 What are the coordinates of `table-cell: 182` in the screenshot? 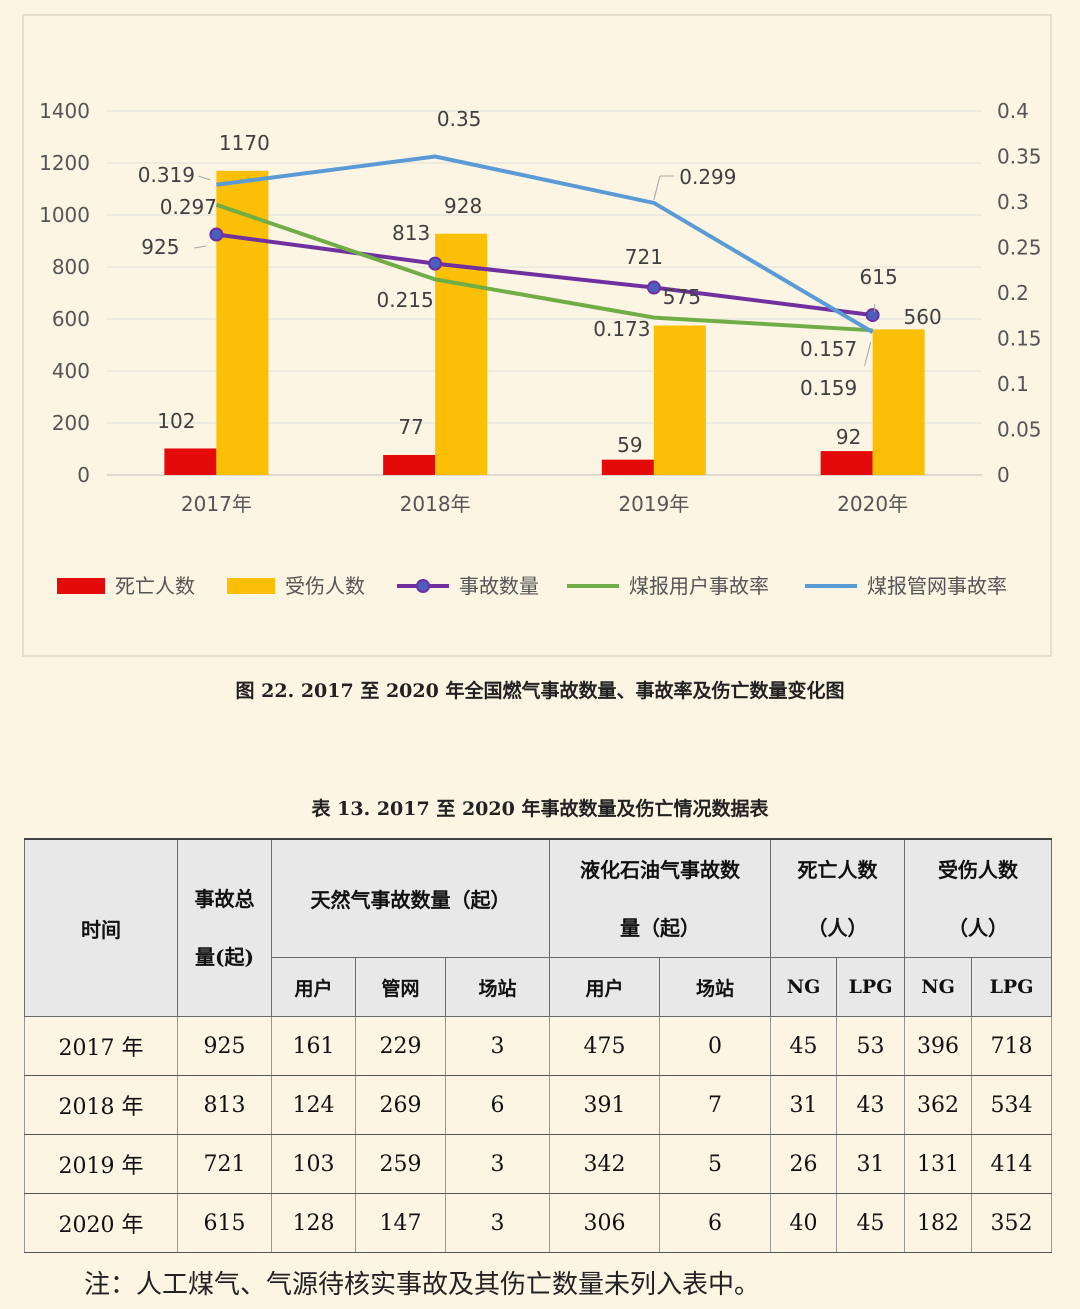 It's located at (938, 1223).